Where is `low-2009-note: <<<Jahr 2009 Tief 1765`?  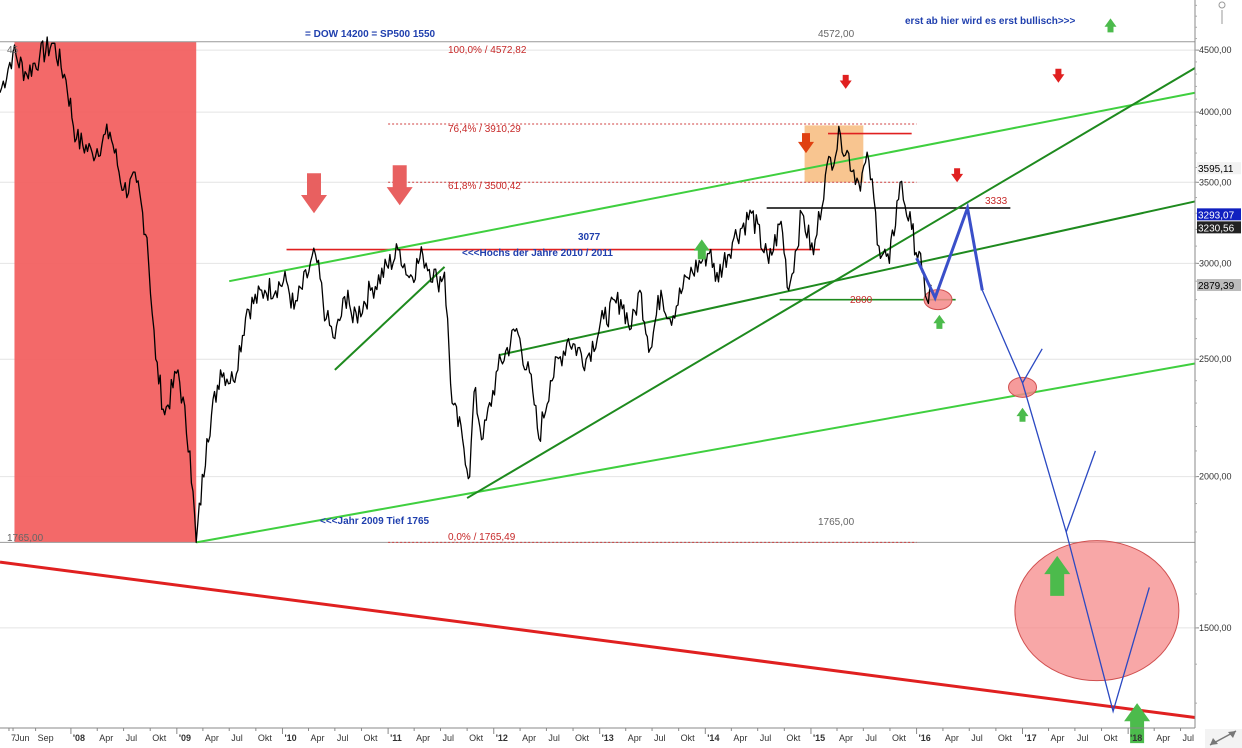 low-2009-note: <<<Jahr 2009 Tief 1765 is located at coordinates (375, 521).